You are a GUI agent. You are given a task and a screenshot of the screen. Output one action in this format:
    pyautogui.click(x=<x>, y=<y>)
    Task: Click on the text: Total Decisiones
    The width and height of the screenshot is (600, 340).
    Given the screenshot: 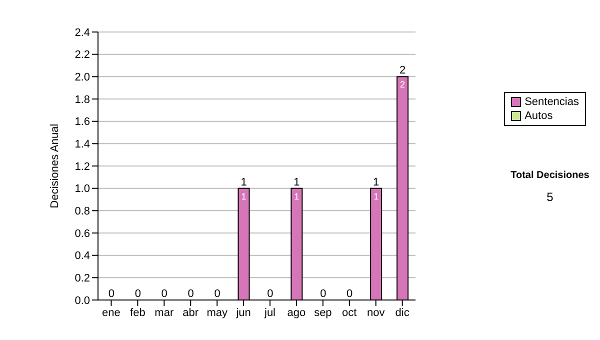 What is the action you would take?
    pyautogui.click(x=550, y=175)
    